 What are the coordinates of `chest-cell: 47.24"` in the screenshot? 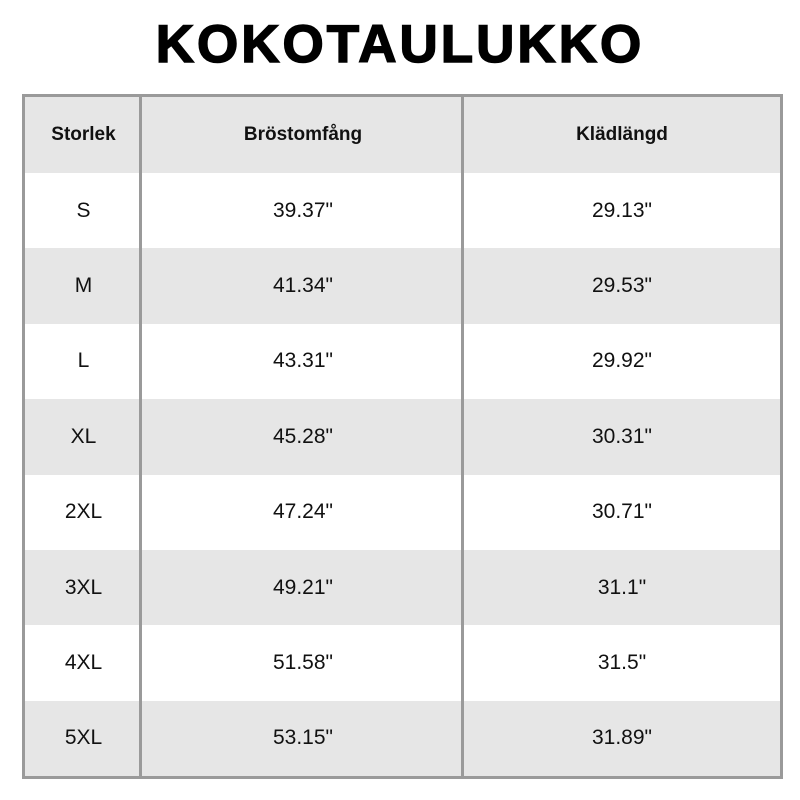 It's located at (302, 512).